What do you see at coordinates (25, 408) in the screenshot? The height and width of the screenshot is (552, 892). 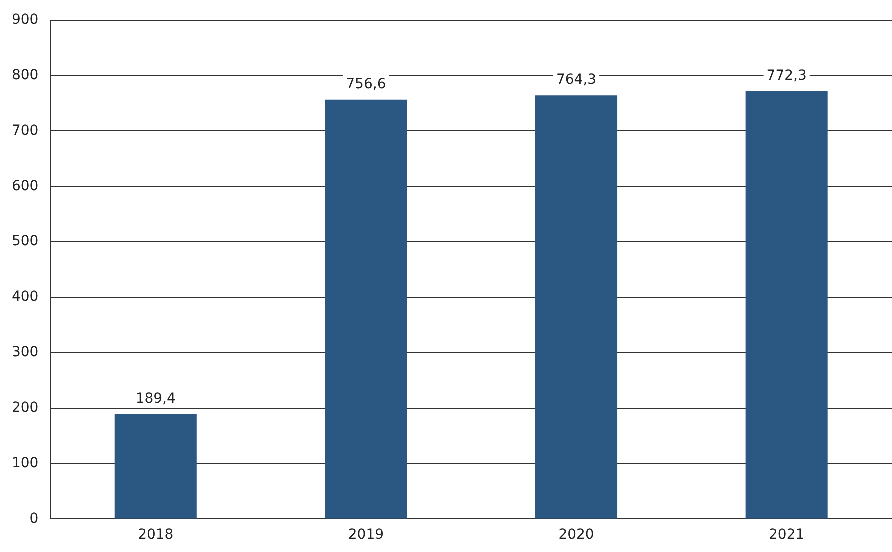 I see `y-tick-label: 200` at bounding box center [25, 408].